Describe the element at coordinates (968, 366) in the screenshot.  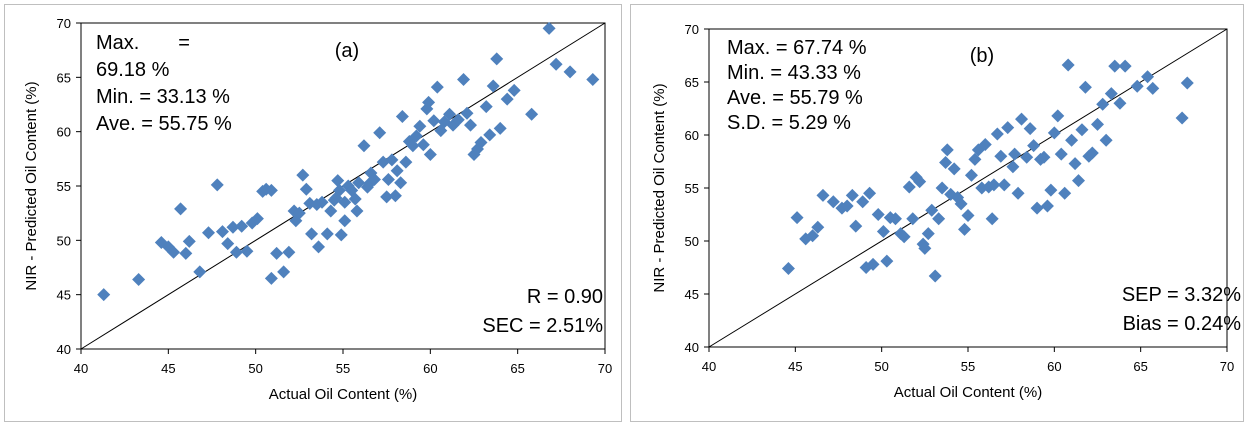
I see `x-tick-label: 55` at that location.